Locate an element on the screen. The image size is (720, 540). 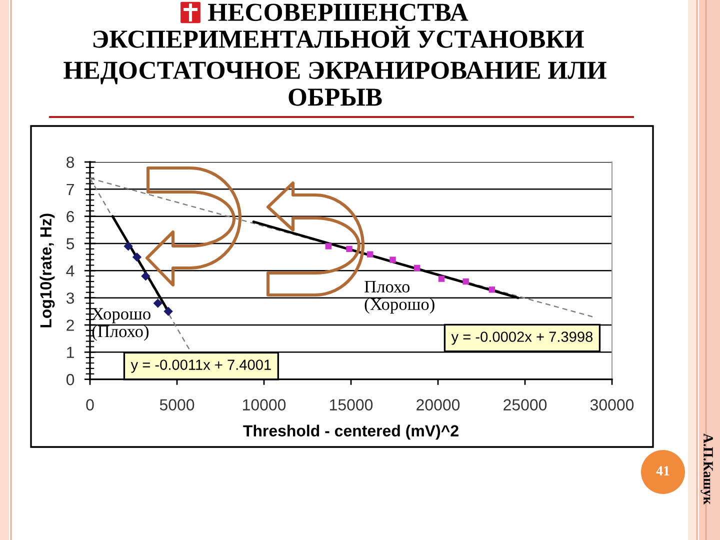
y-tick-label: 0 is located at coordinates (70, 380).